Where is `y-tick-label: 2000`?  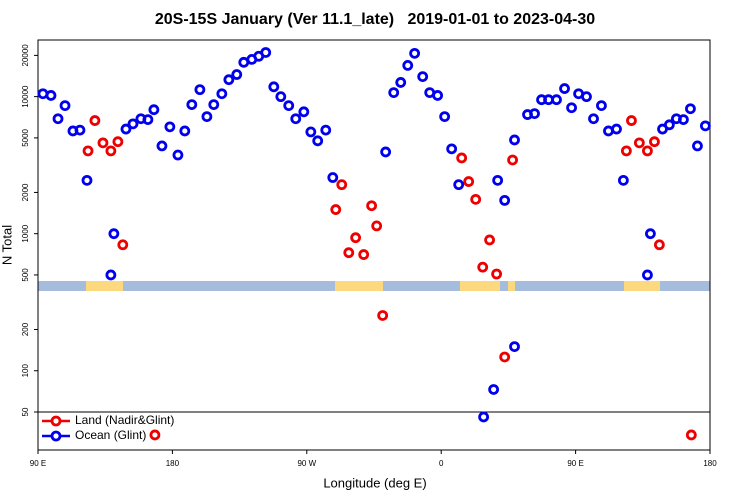 y-tick-label: 2000 is located at coordinates (25, 192).